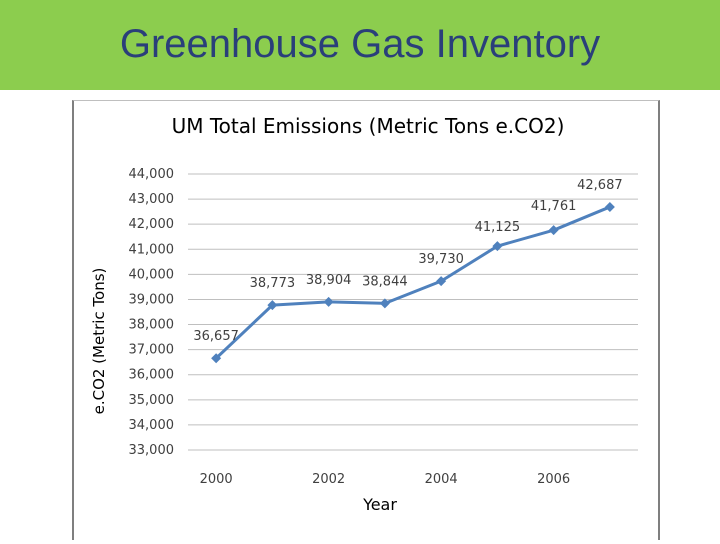 This screenshot has height=544, width=720. Describe the element at coordinates (152, 174) in the screenshot. I see `y-tick-label: 44,000` at that location.